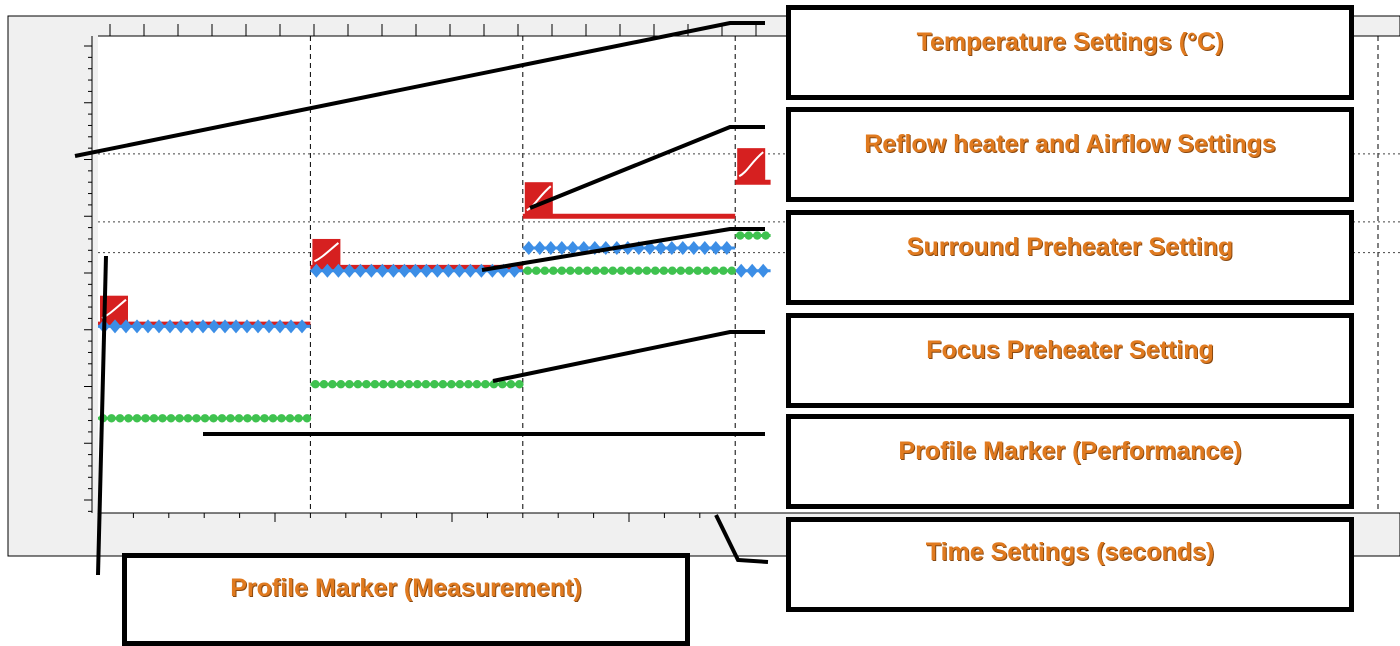 The width and height of the screenshot is (1400, 646). What do you see at coordinates (1070, 52) in the screenshot?
I see `callout-temperature-settings: Temperature Settings (°C)` at bounding box center [1070, 52].